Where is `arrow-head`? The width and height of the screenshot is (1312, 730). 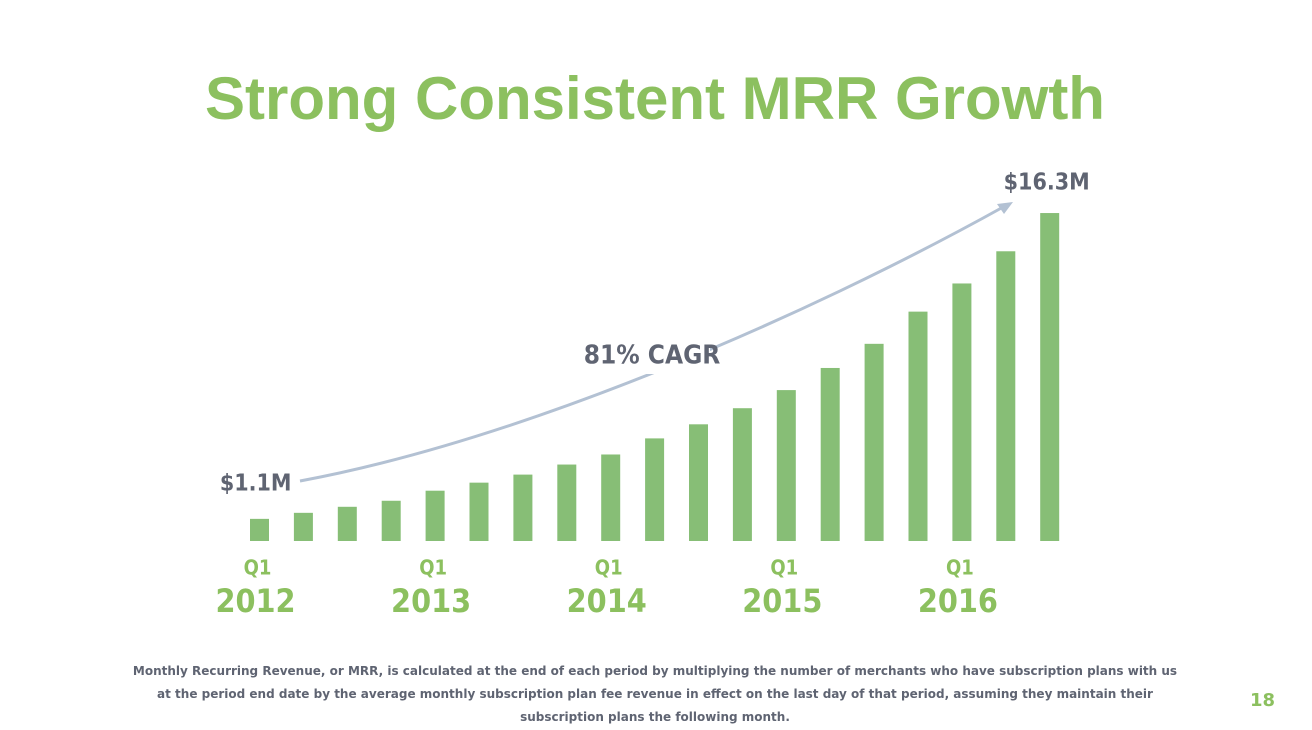
arrow-head is located at coordinates (1005, 208).